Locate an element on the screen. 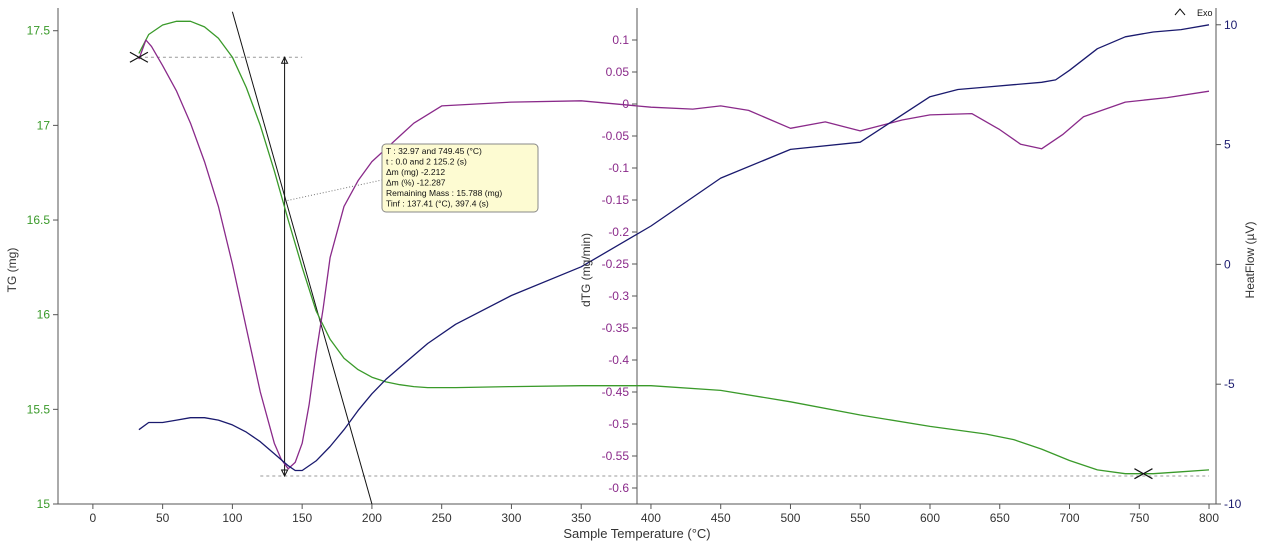 The height and width of the screenshot is (549, 1264). annotation-line: T : 32.97 and 749.45 (°C) is located at coordinates (434, 151).